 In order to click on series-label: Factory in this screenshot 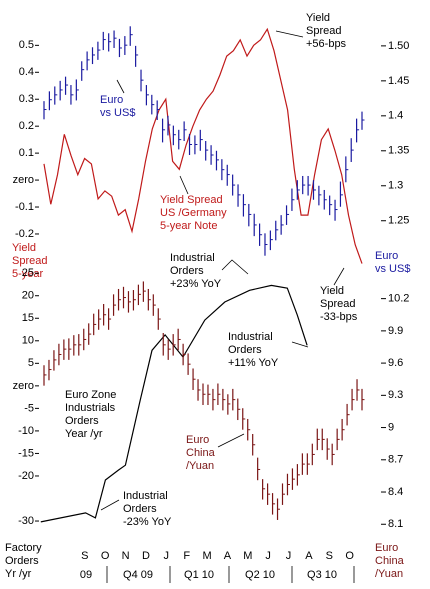, I will do `click(23, 548)`.